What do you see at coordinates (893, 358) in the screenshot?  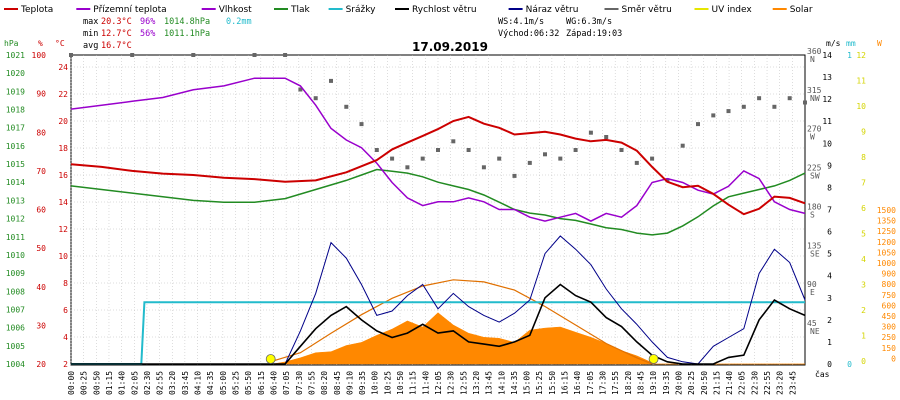 I see `axis-w-tick: 0` at bounding box center [893, 358].